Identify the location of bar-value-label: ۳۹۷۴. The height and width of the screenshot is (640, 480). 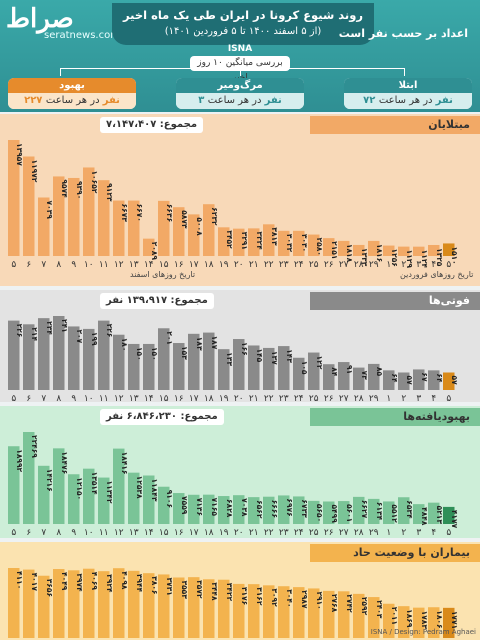
(79, 582).